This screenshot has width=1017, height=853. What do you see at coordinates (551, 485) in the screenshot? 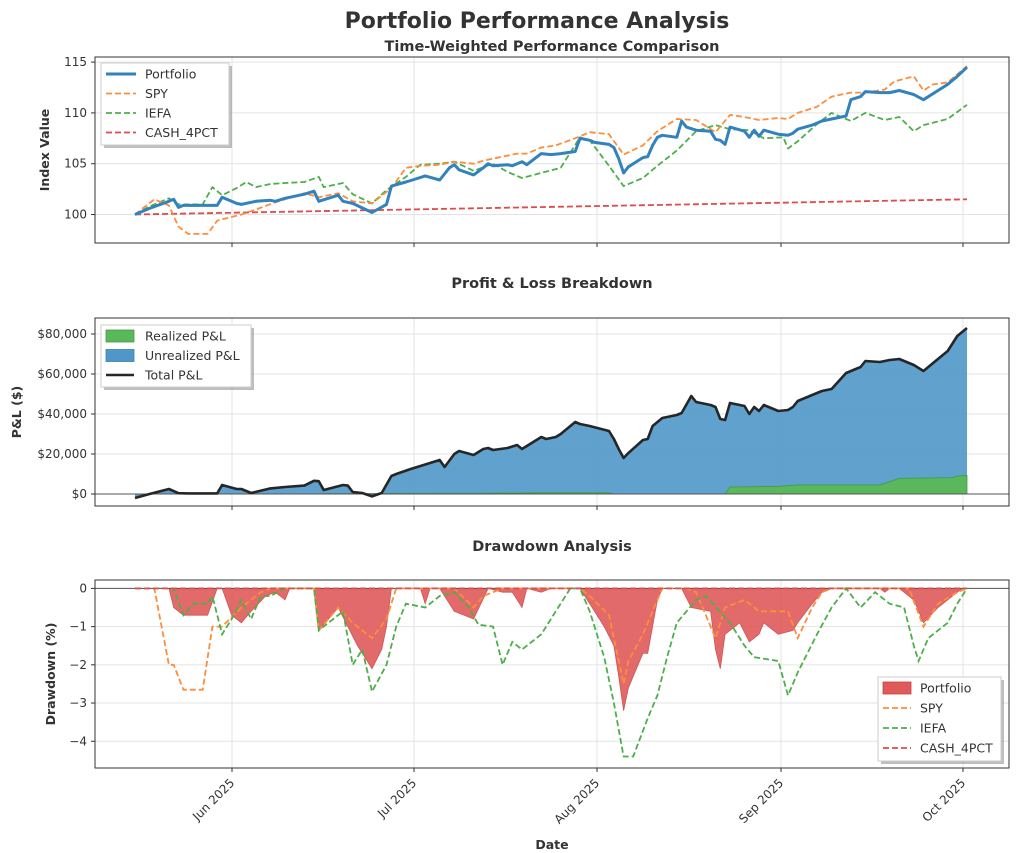
I see `pnl-realized-area` at bounding box center [551, 485].